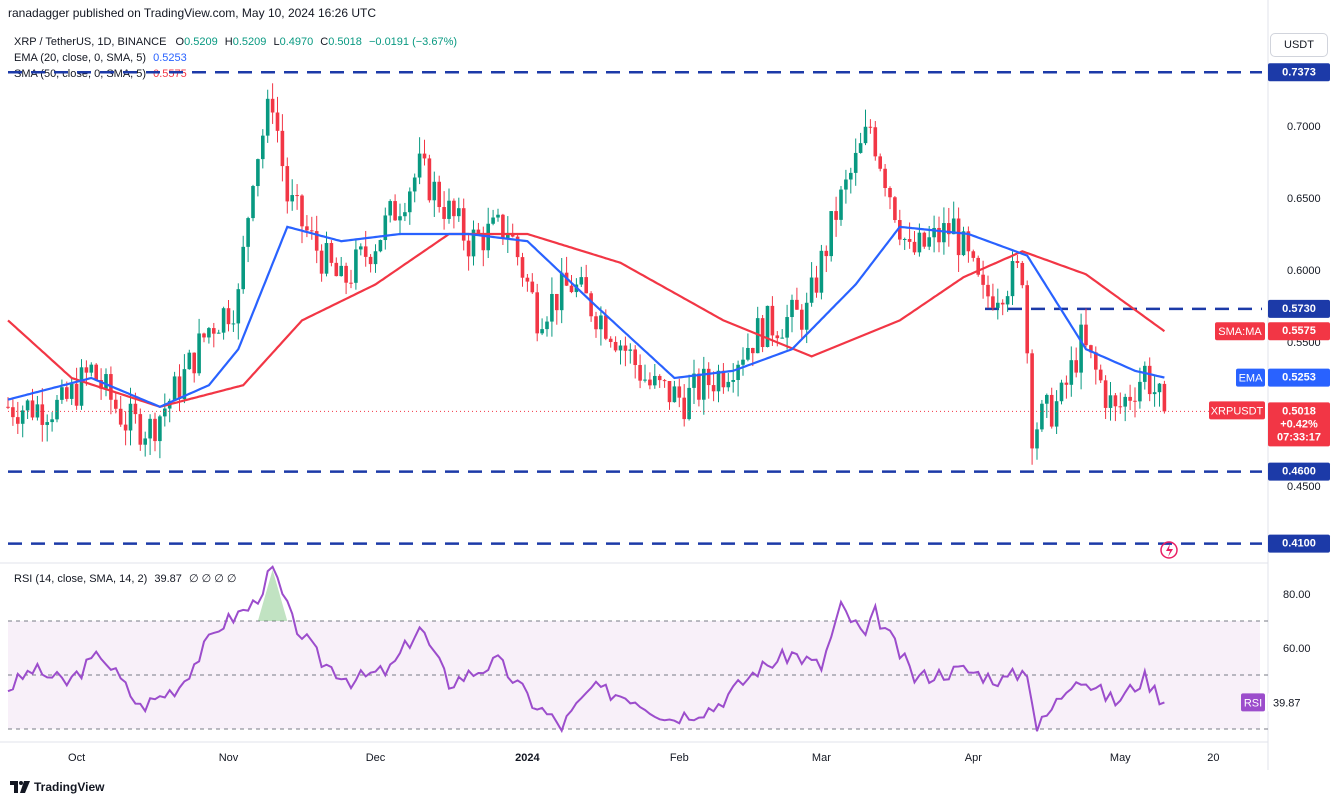  What do you see at coordinates (1253, 702) in the screenshot?
I see `rsi-name-tag-bg` at bounding box center [1253, 702].